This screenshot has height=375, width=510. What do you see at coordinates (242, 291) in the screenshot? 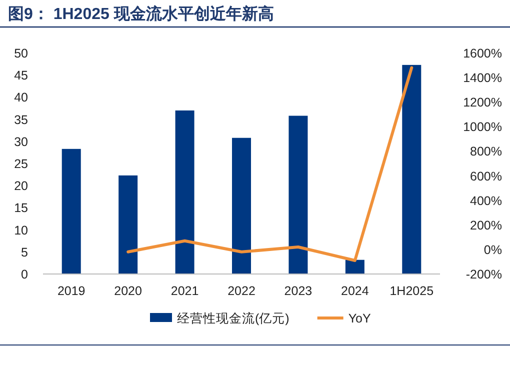
I see `x-tick-label: 2022` at bounding box center [242, 291].